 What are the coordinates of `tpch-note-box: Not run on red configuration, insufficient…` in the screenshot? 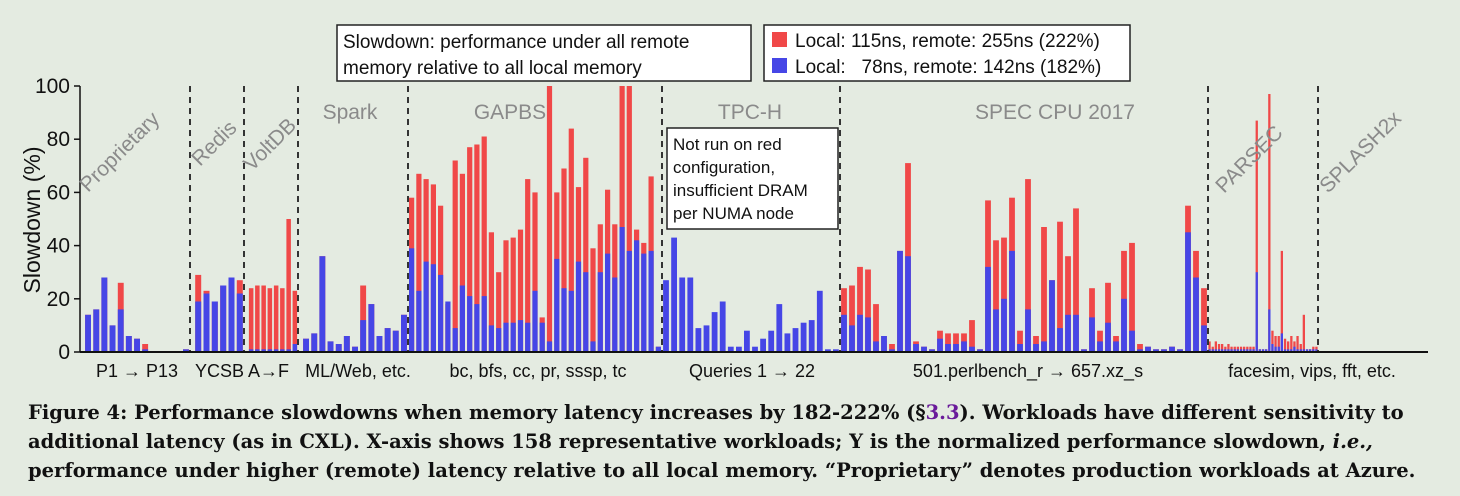 It's located at (752, 178).